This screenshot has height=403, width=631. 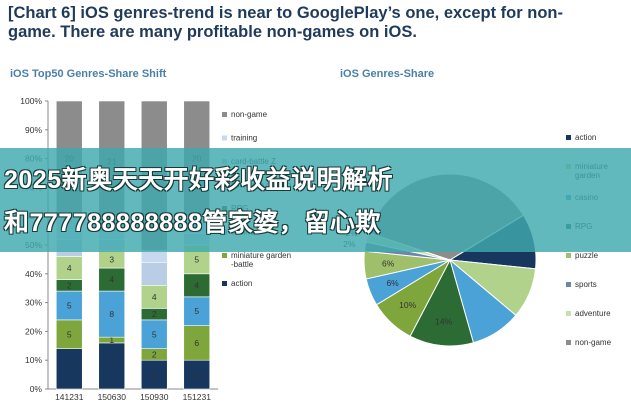 What do you see at coordinates (42, 13) in the screenshot?
I see `chart-tag: [Chart 6]` at bounding box center [42, 13].